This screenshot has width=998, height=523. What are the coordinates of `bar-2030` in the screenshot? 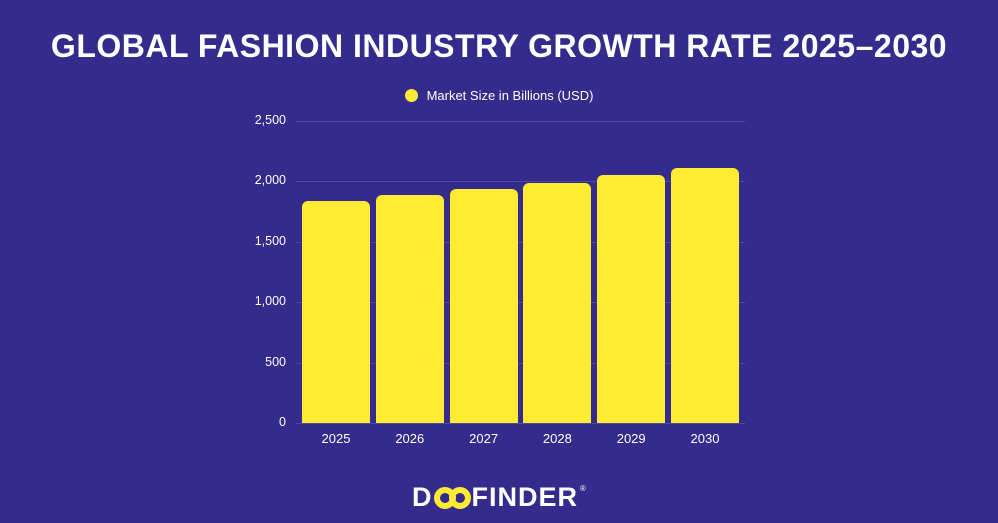 It's located at (705, 295).